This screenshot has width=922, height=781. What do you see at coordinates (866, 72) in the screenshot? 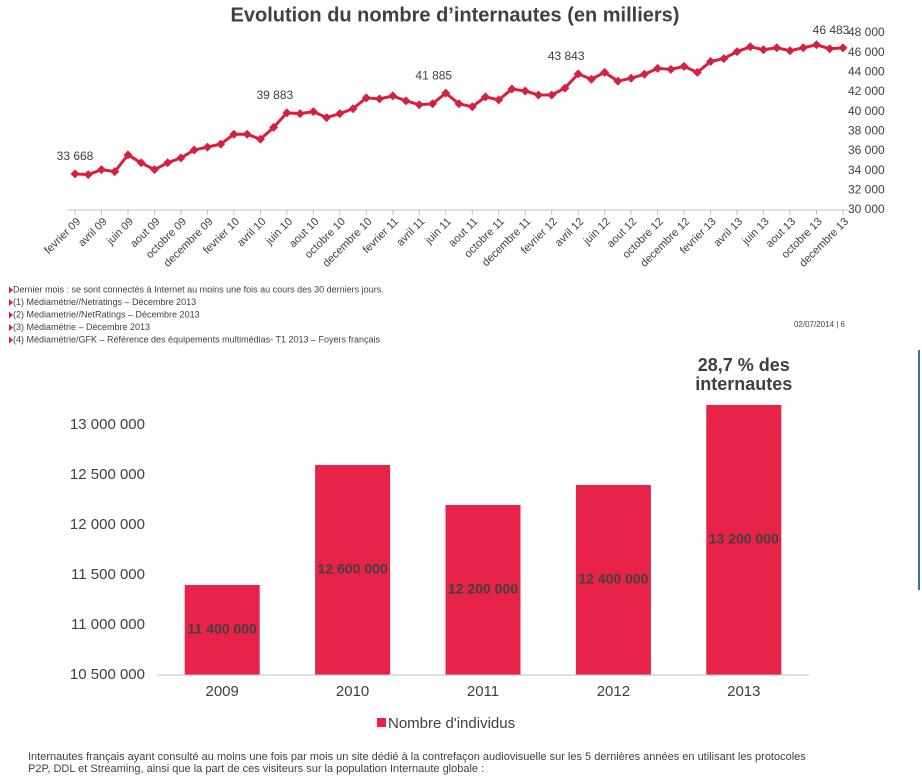
I see `y-tick-label: 44 000` at bounding box center [866, 72].